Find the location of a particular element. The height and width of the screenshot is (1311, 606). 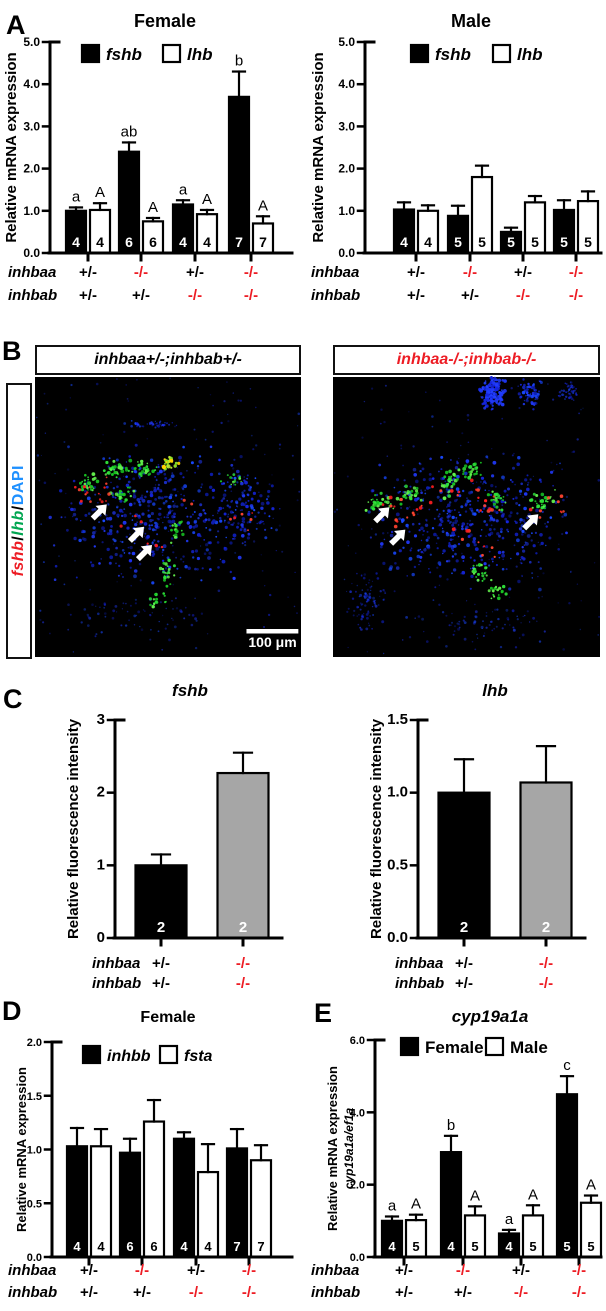

panel-b-label: B is located at coordinates (12, 351).